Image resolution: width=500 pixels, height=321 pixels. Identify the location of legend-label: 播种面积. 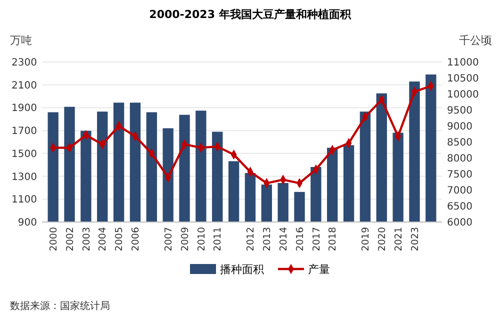
(242, 269).